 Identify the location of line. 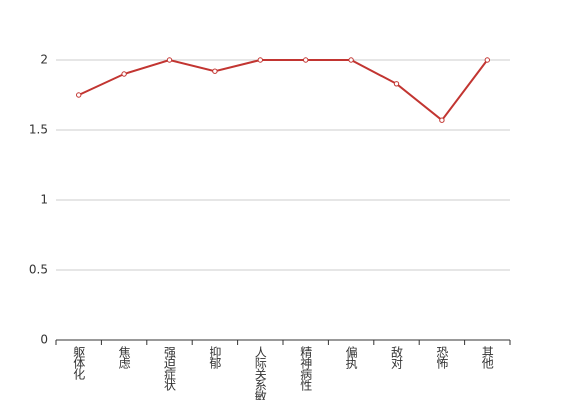
(283, 90).